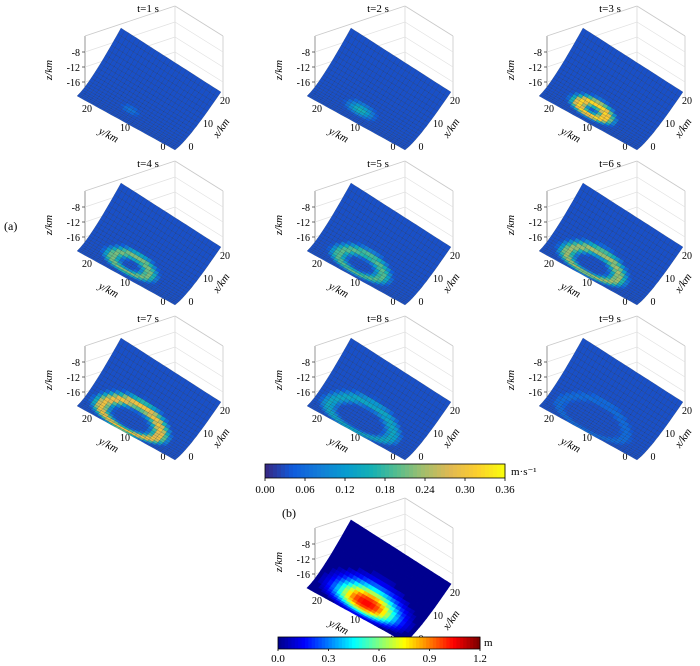 Image resolution: width=700 pixels, height=666 pixels. What do you see at coordinates (610, 164) in the screenshot?
I see `snapshot-title: t=6 s` at bounding box center [610, 164].